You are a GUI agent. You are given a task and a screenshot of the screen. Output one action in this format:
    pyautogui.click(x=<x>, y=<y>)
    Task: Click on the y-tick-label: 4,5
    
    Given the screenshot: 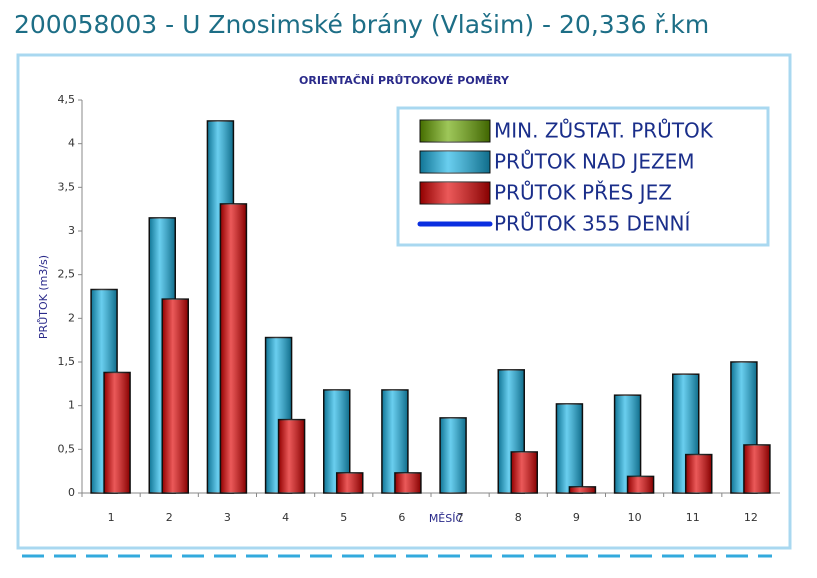 What is the action you would take?
    pyautogui.click(x=67, y=99)
    